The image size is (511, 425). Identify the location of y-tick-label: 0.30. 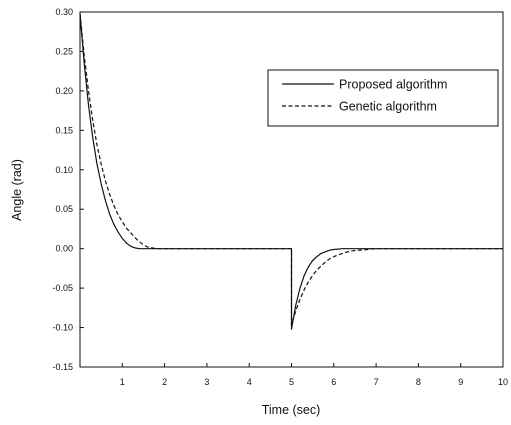
(64, 12).